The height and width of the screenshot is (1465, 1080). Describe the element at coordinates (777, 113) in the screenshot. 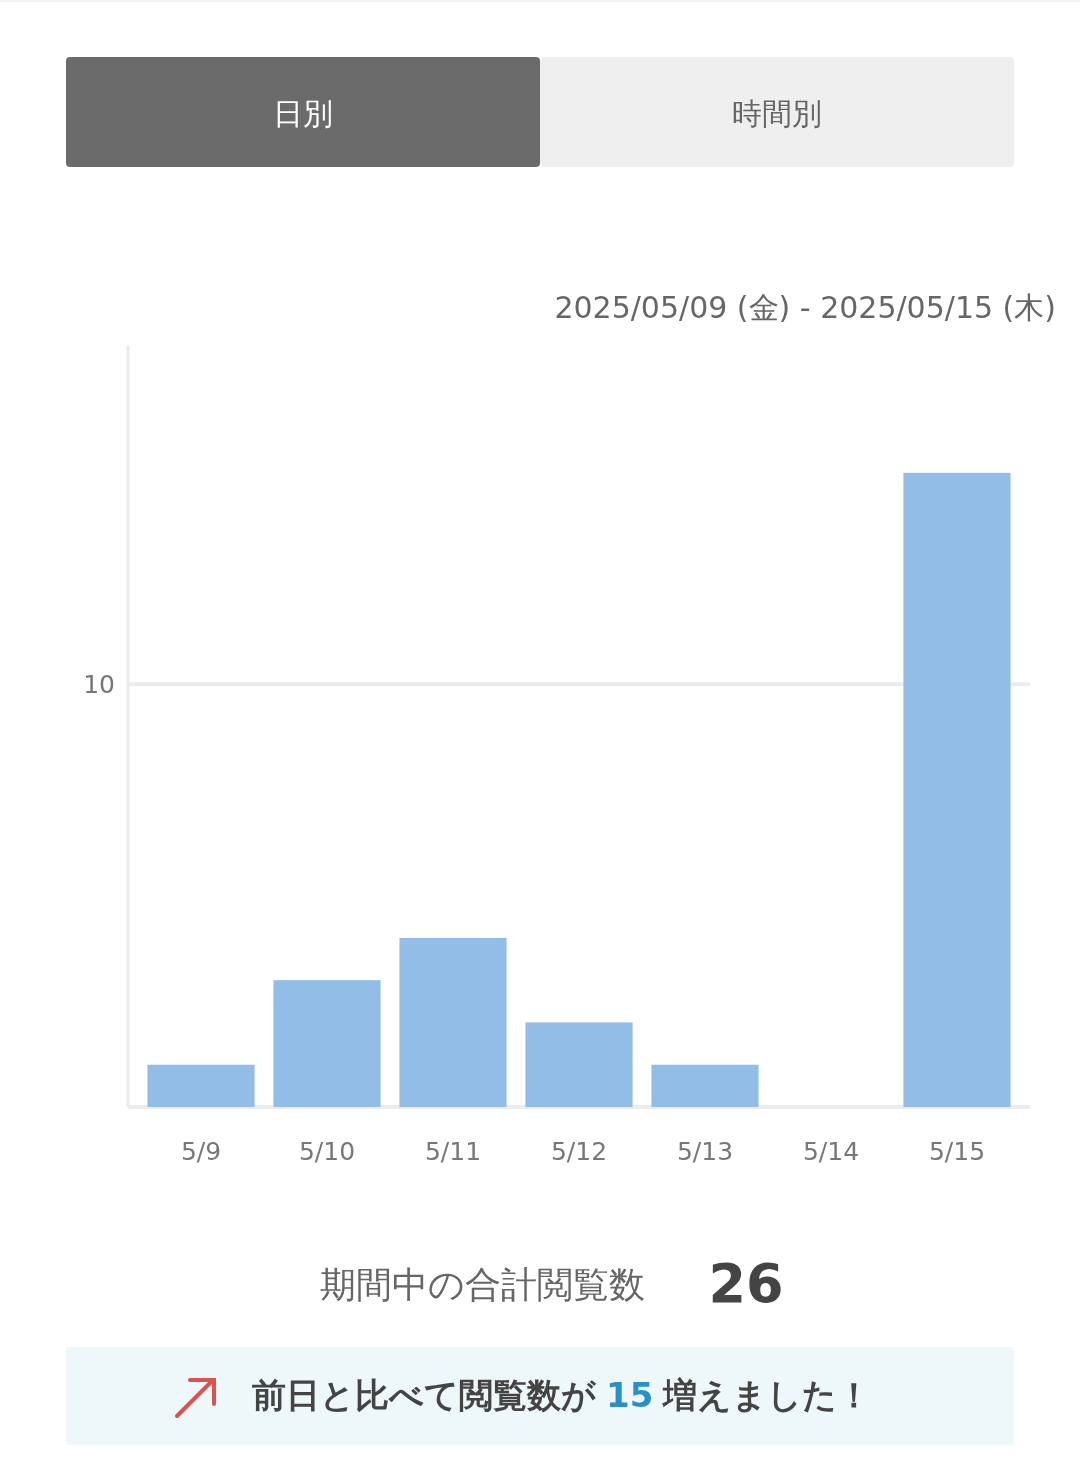

I see `text: 時間別` at that location.